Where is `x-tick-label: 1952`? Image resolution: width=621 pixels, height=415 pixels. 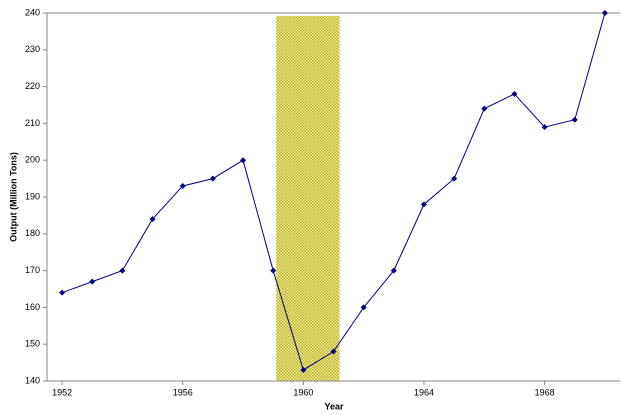
x-tick-label: 1952 is located at coordinates (62, 392).